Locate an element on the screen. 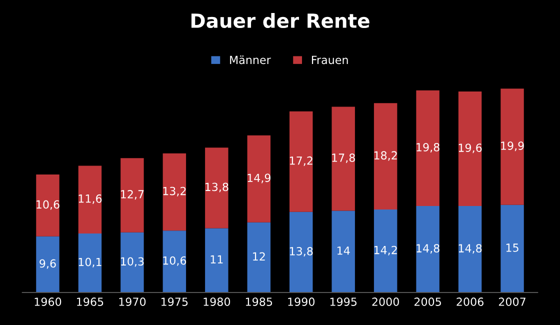 The width and height of the screenshot is (560, 325). data-label: 17,2 is located at coordinates (301, 161).